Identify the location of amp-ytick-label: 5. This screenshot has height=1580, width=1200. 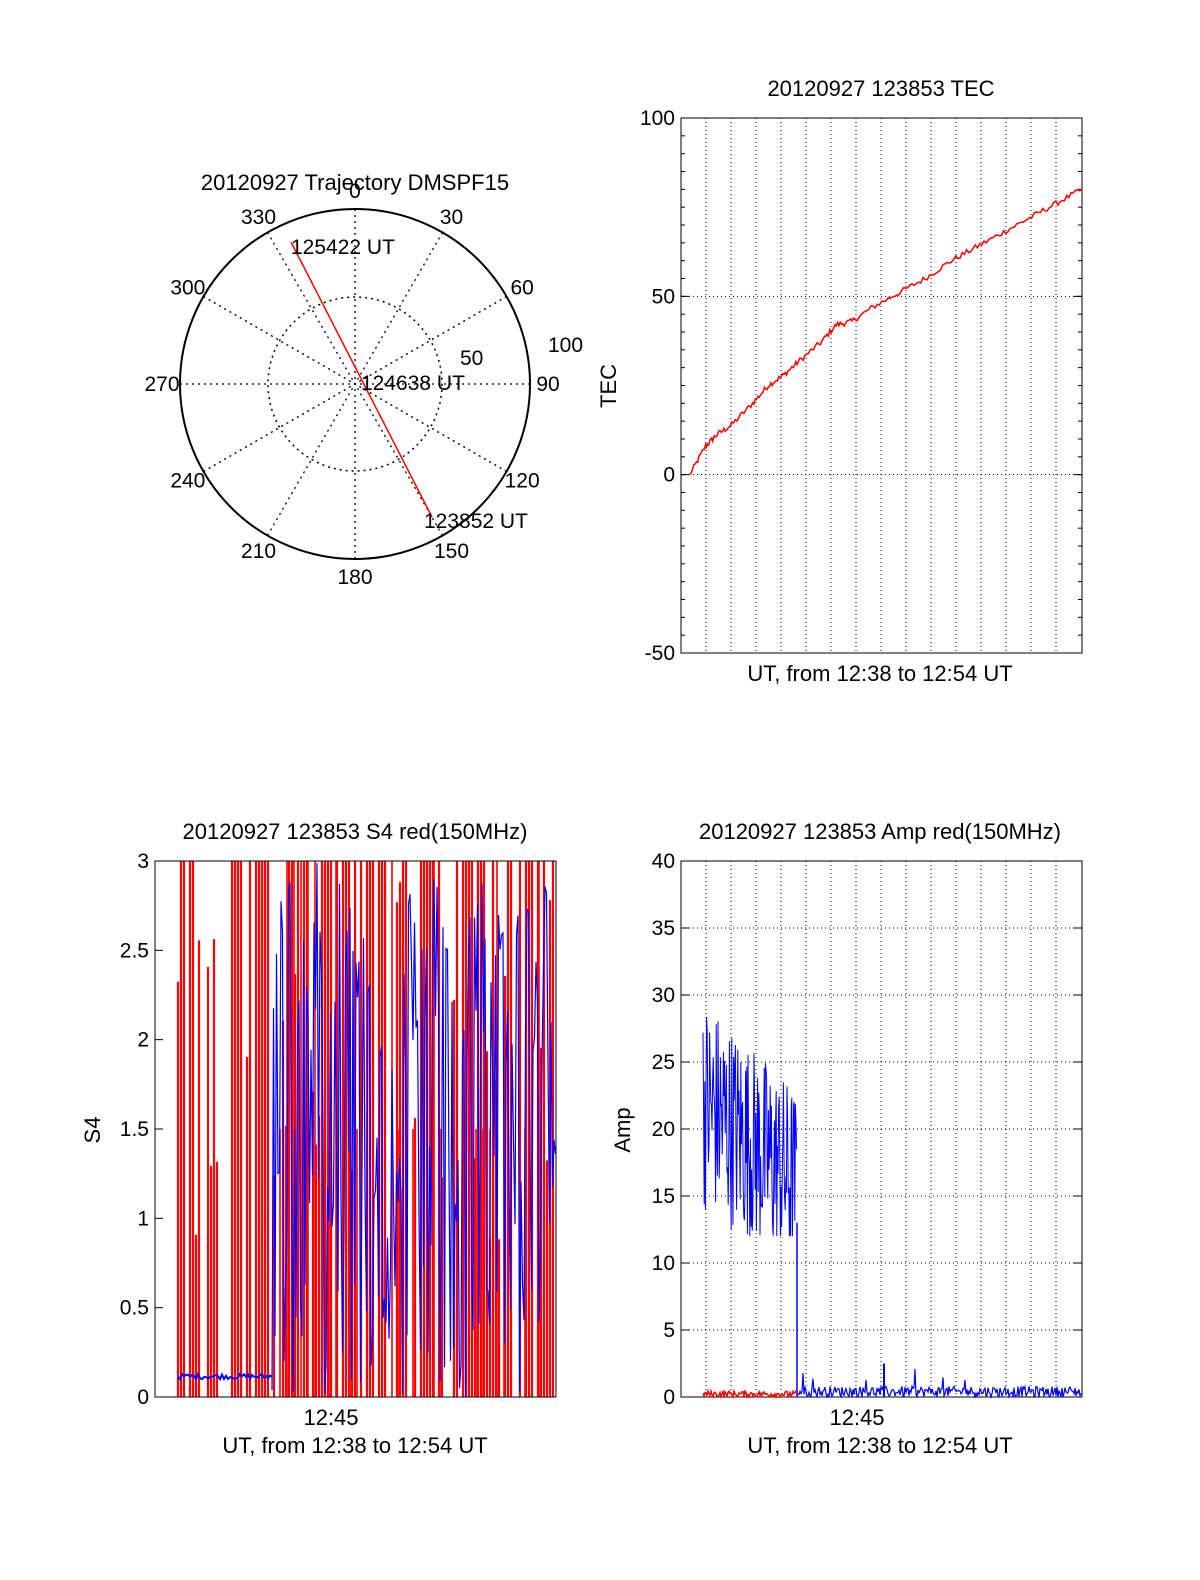
(669, 1330).